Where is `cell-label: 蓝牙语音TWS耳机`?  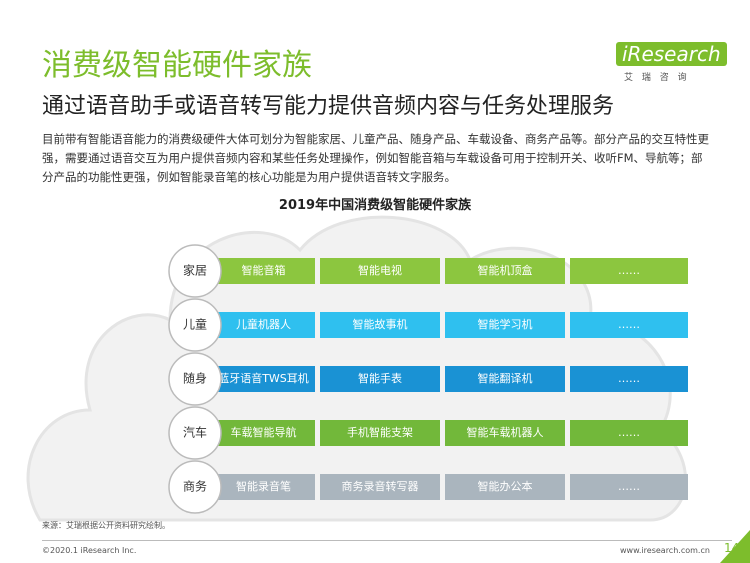 cell-label: 蓝牙语音TWS耳机 is located at coordinates (263, 378).